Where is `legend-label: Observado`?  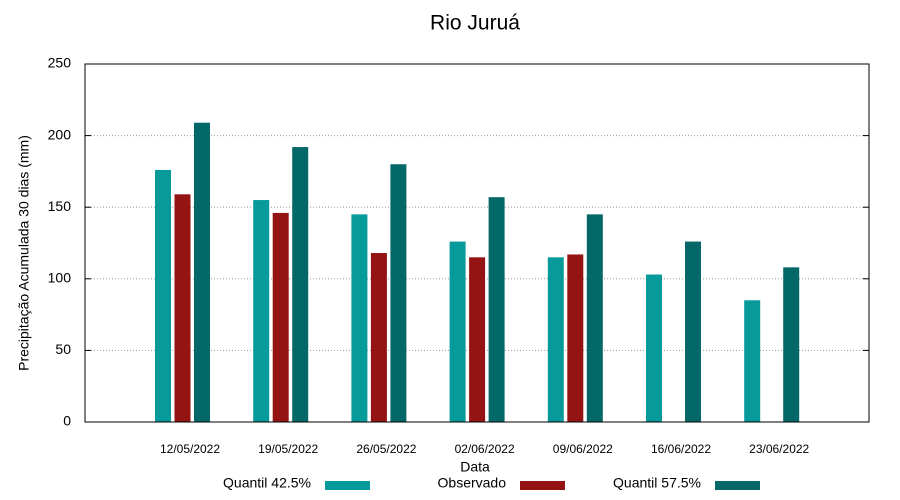 legend-label: Observado is located at coordinates (472, 483).